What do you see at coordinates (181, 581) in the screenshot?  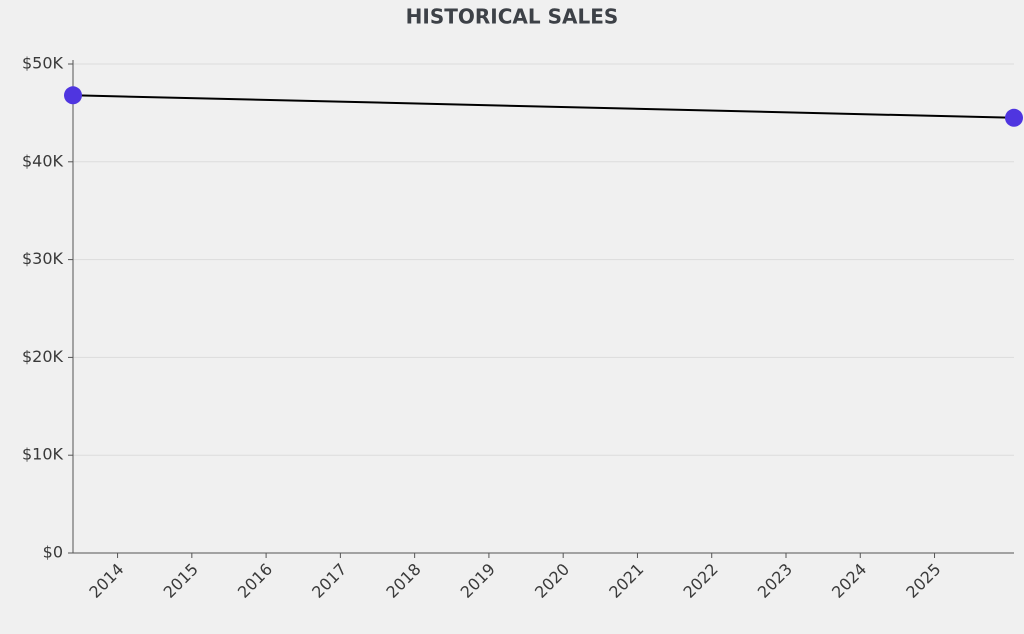 I see `x-tick-label: 2015` at bounding box center [181, 581].